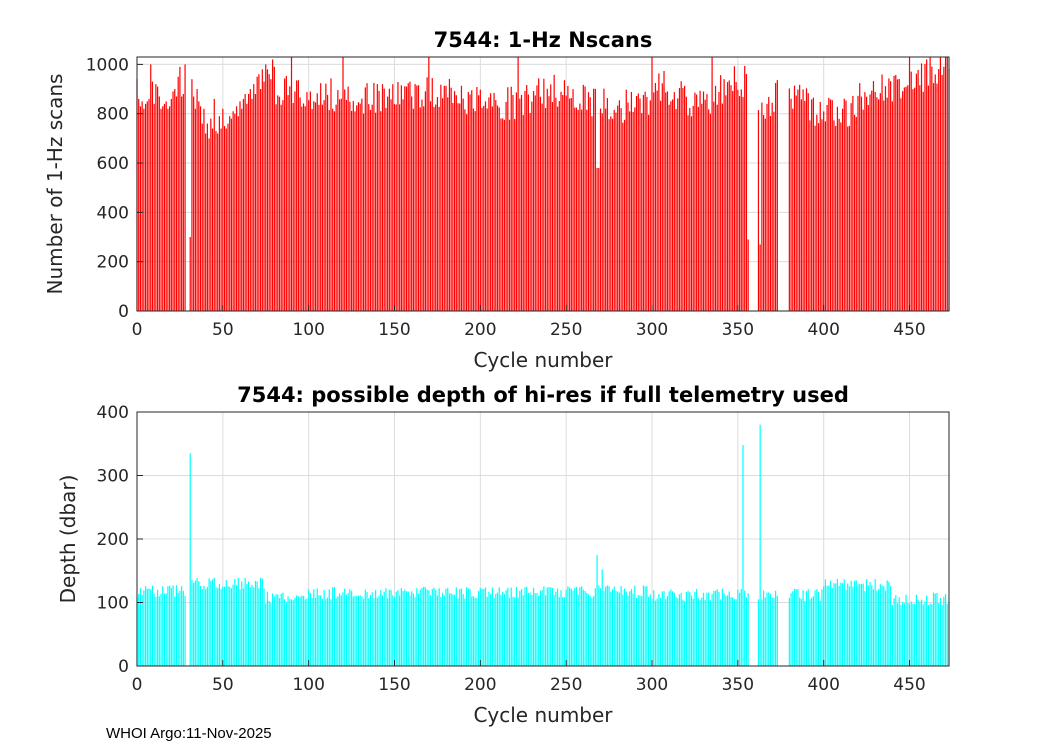 Image resolution: width=1050 pixels, height=750 pixels. I want to click on bottom-y-axis-label: Depth (dbar), so click(68, 539).